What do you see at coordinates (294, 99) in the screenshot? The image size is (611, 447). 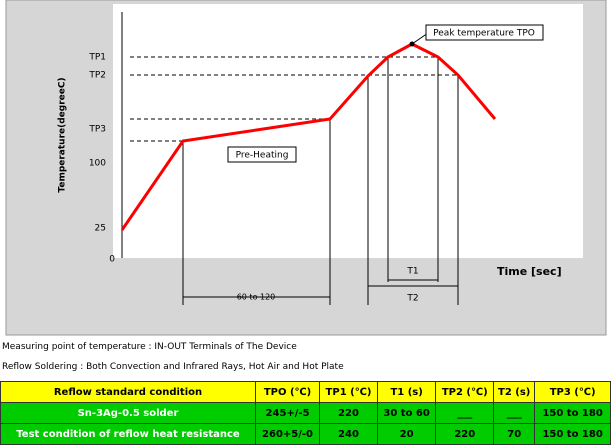 I see `guides` at bounding box center [294, 99].